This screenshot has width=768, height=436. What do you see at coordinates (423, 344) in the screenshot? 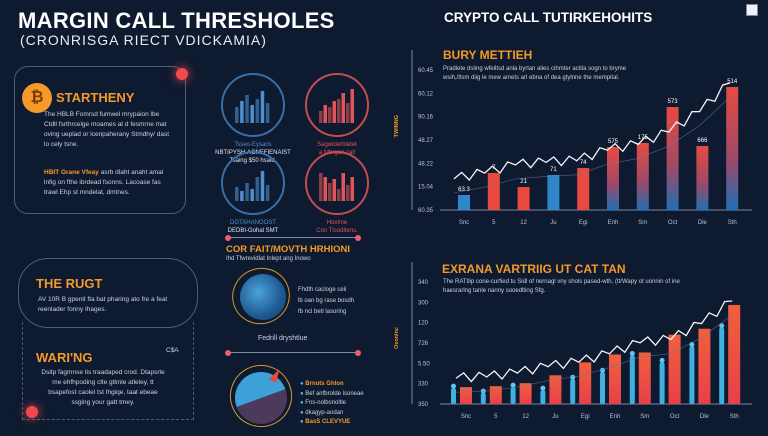
I see `y-tick-label: 726` at bounding box center [423, 344].